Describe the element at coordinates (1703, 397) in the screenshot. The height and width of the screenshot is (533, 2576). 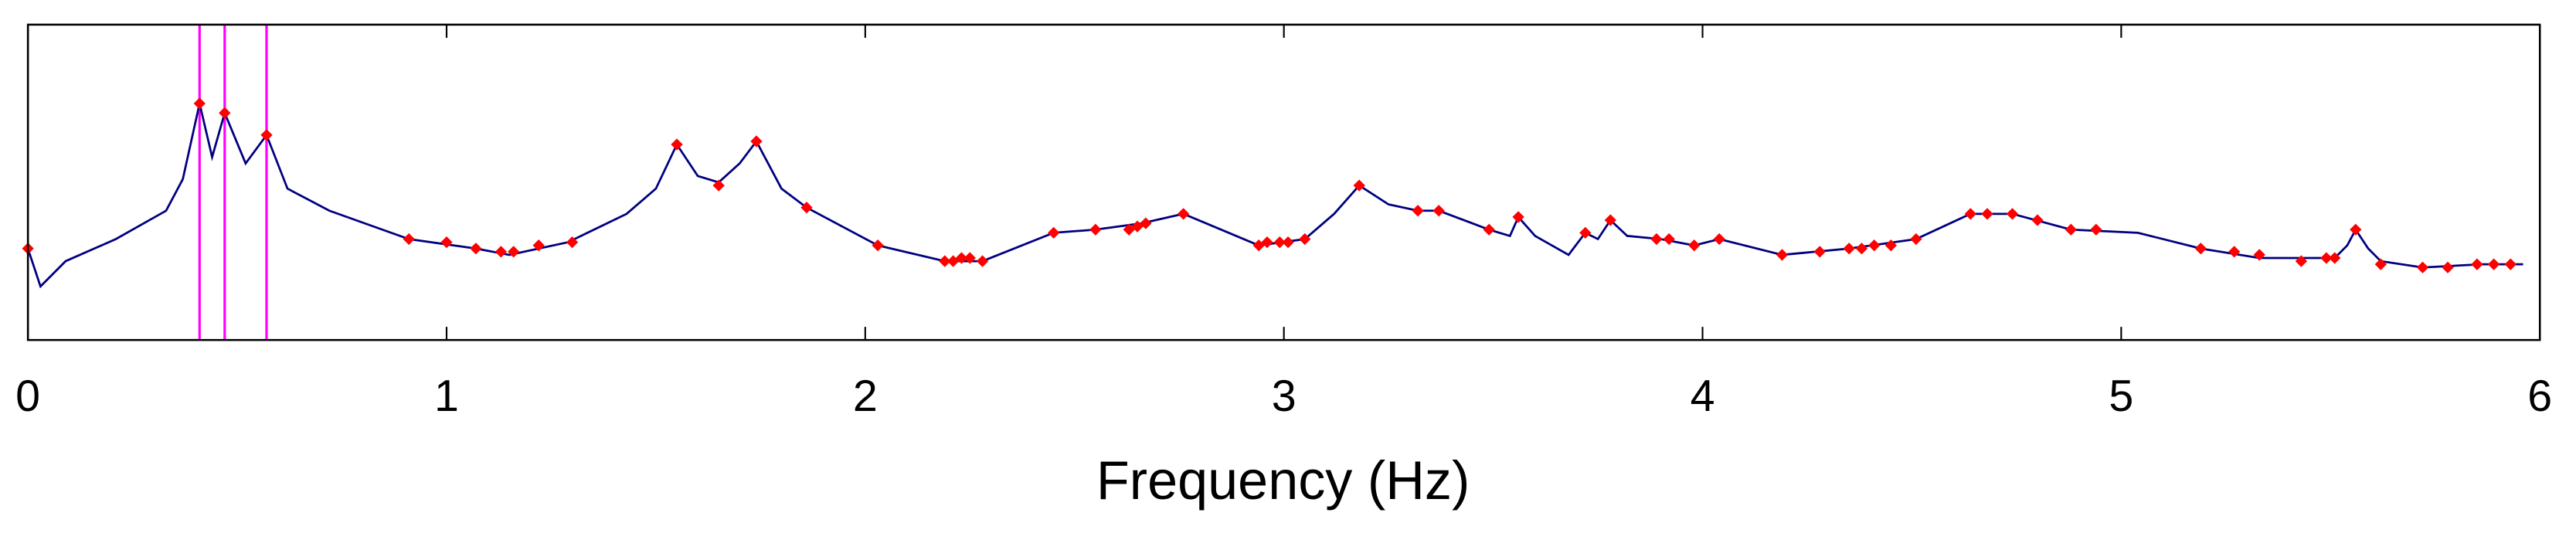
I see `x-tick-label: 4` at that location.